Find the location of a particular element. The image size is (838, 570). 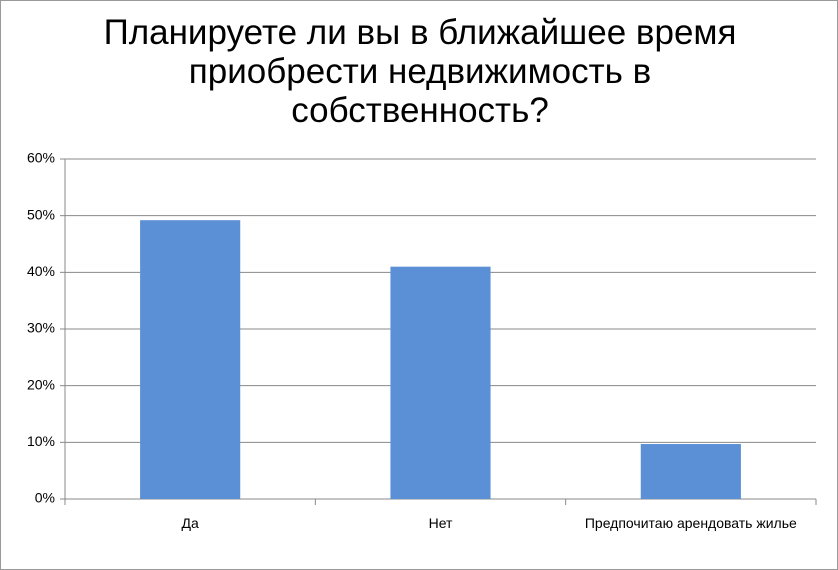

y-tick-label: 0% is located at coordinates (45, 498).